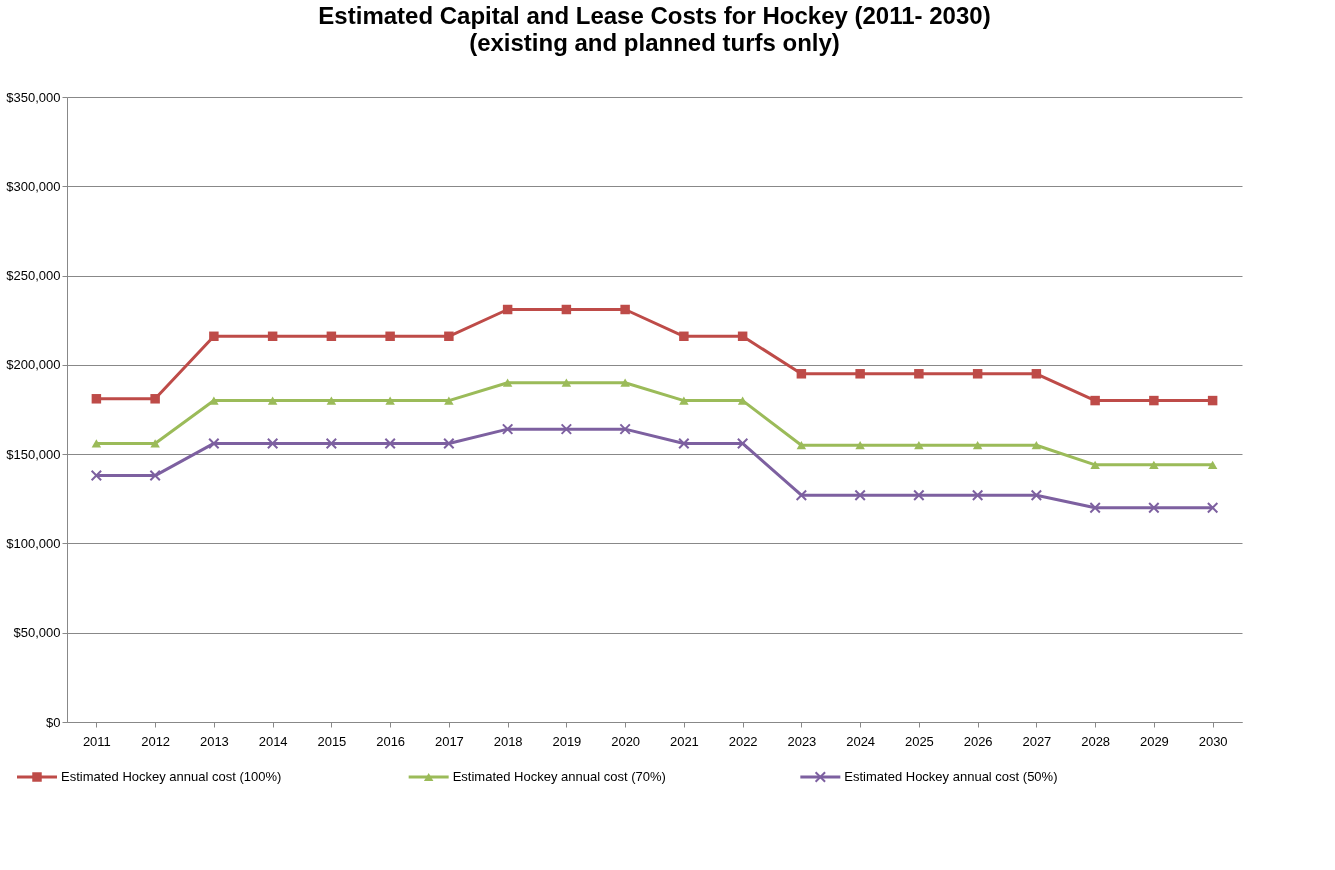  Describe the element at coordinates (391, 741) in the screenshot. I see `x-tick-label: 2016` at that location.